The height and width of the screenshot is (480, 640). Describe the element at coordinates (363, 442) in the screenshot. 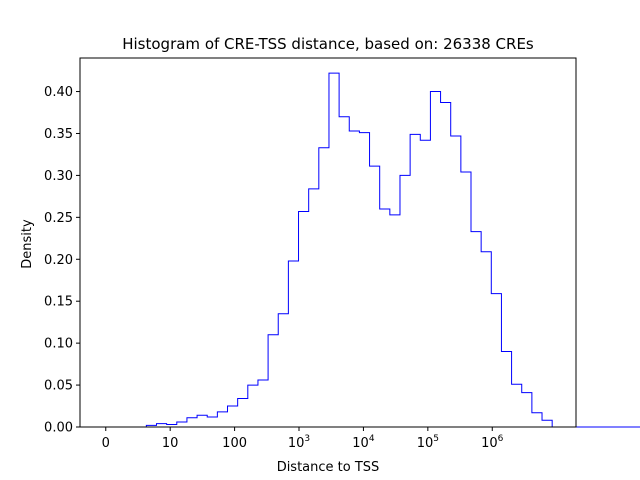

I see `x-tick-label: 10⁴` at that location.